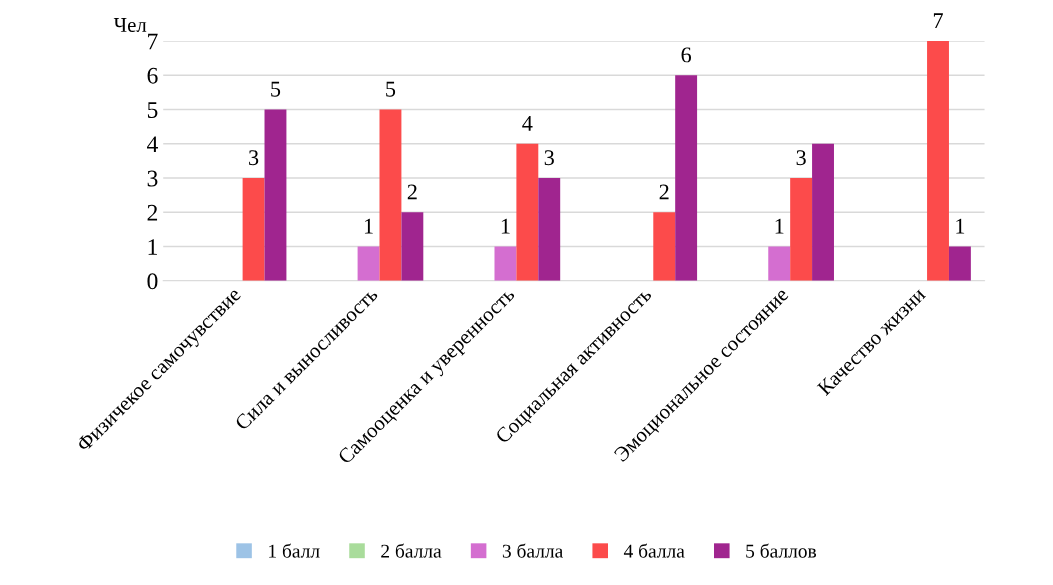 The width and height of the screenshot is (1053, 585). I want to click on y-tick-label: 7, so click(153, 41).